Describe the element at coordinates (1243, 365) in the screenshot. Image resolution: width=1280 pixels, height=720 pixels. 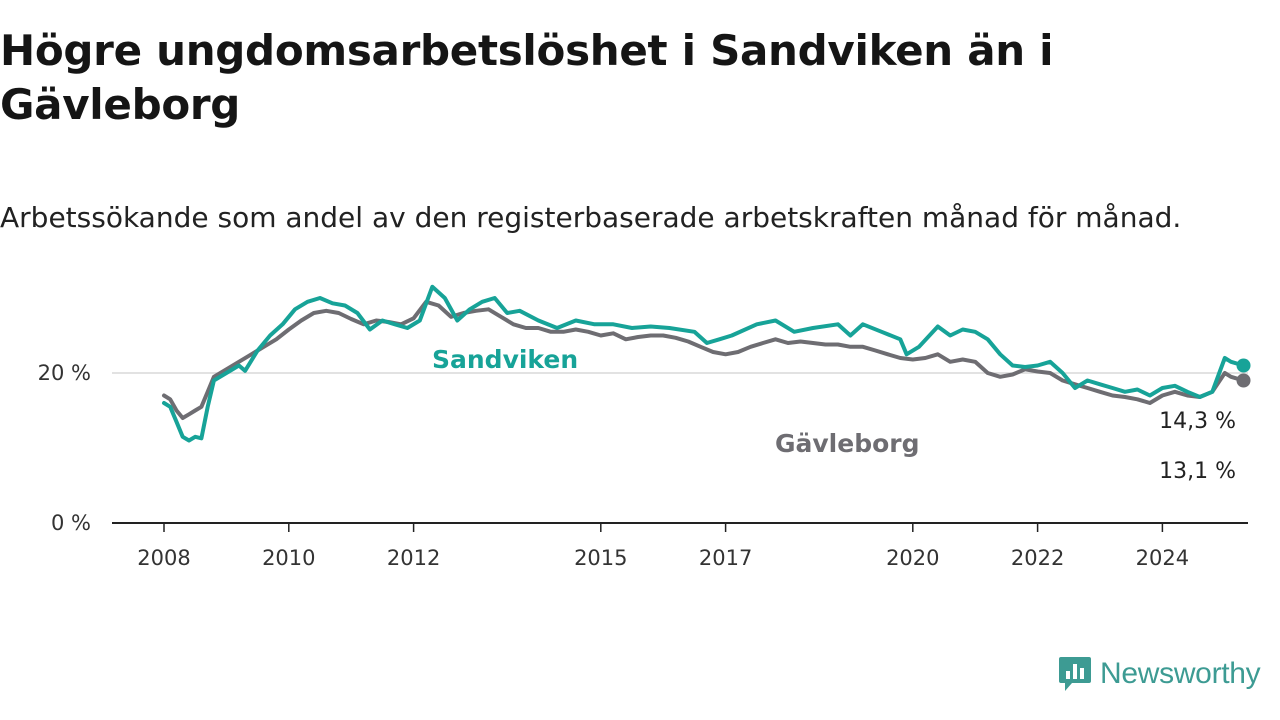
I see `end-point-sandviken` at that location.